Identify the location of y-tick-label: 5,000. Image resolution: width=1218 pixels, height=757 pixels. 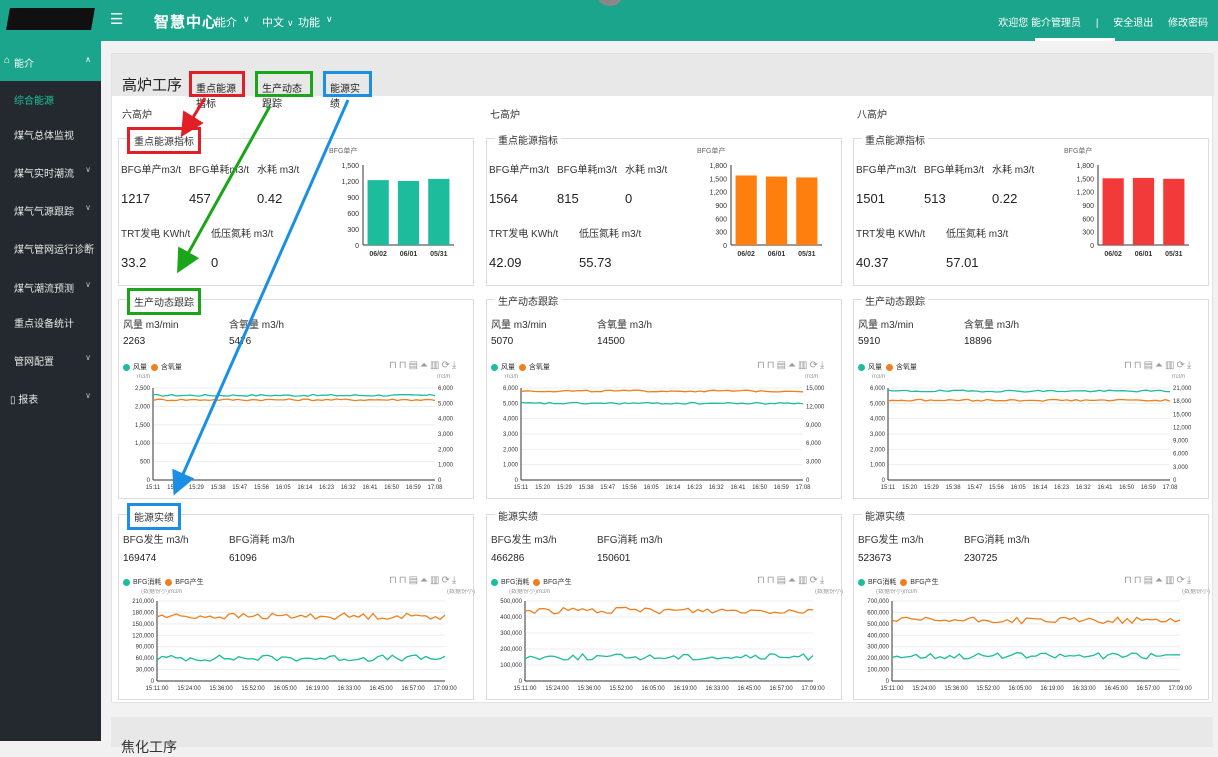
(511, 404).